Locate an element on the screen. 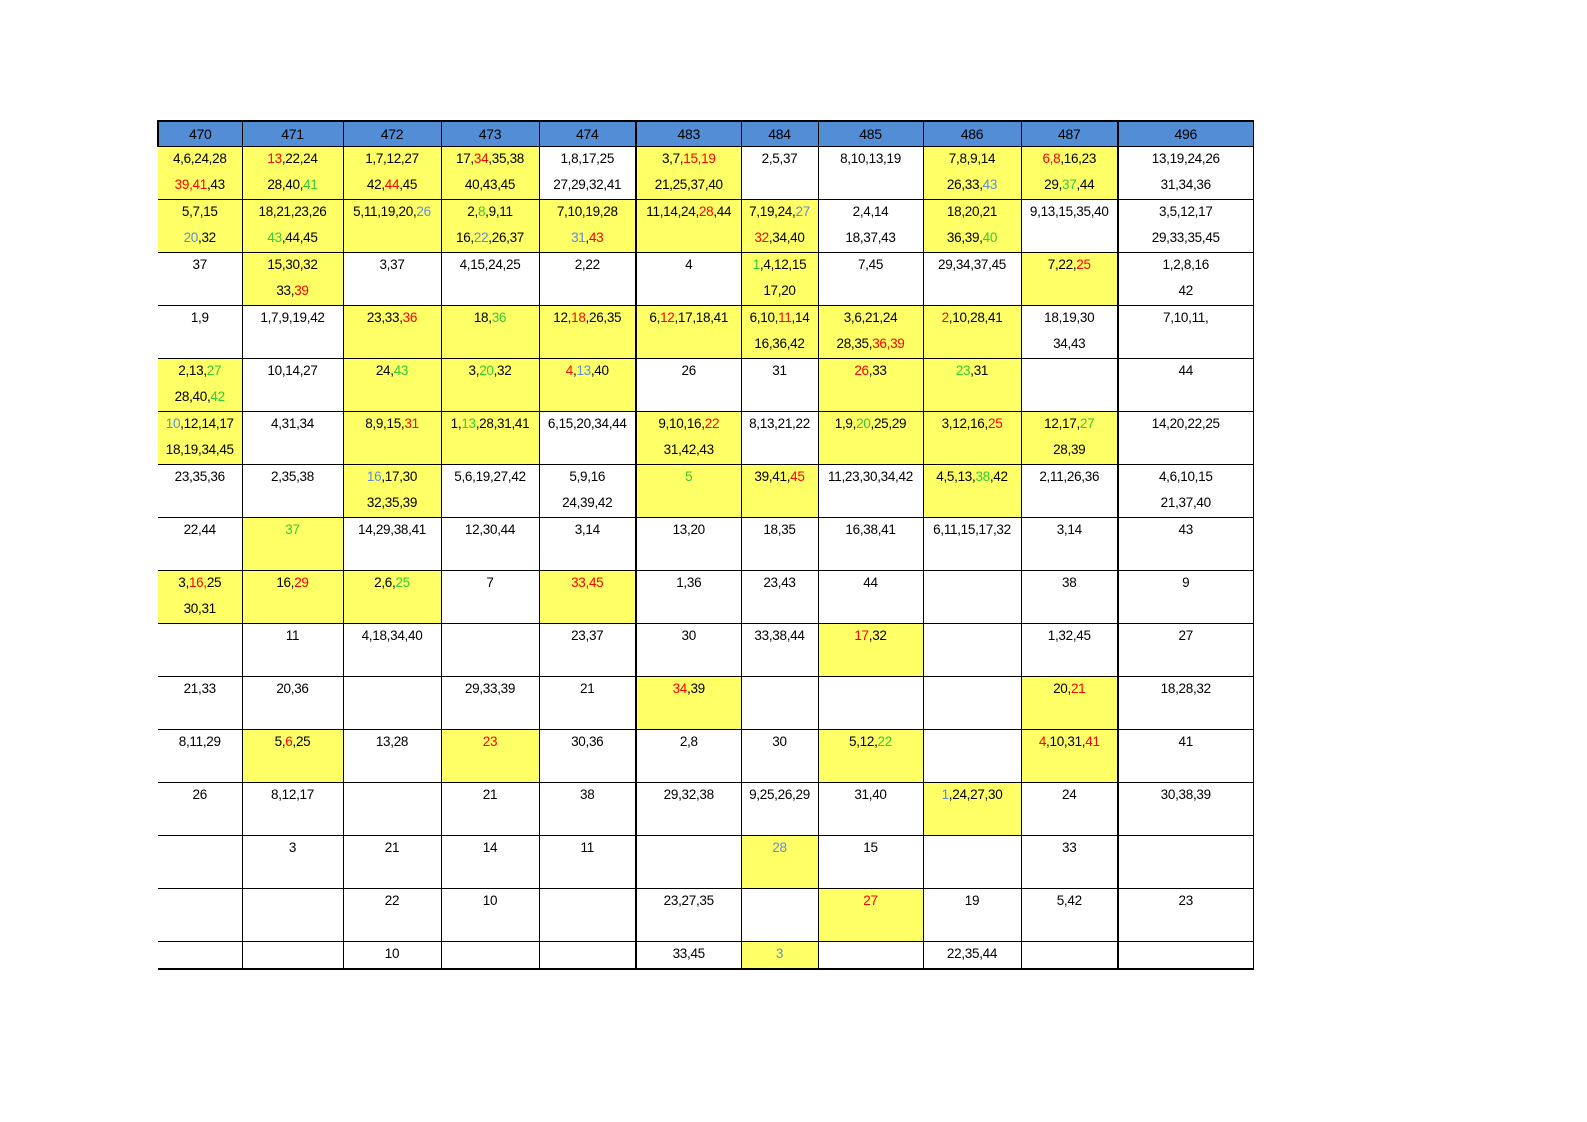 The width and height of the screenshot is (1587, 1122). grid-cell: 38 is located at coordinates (587, 809).